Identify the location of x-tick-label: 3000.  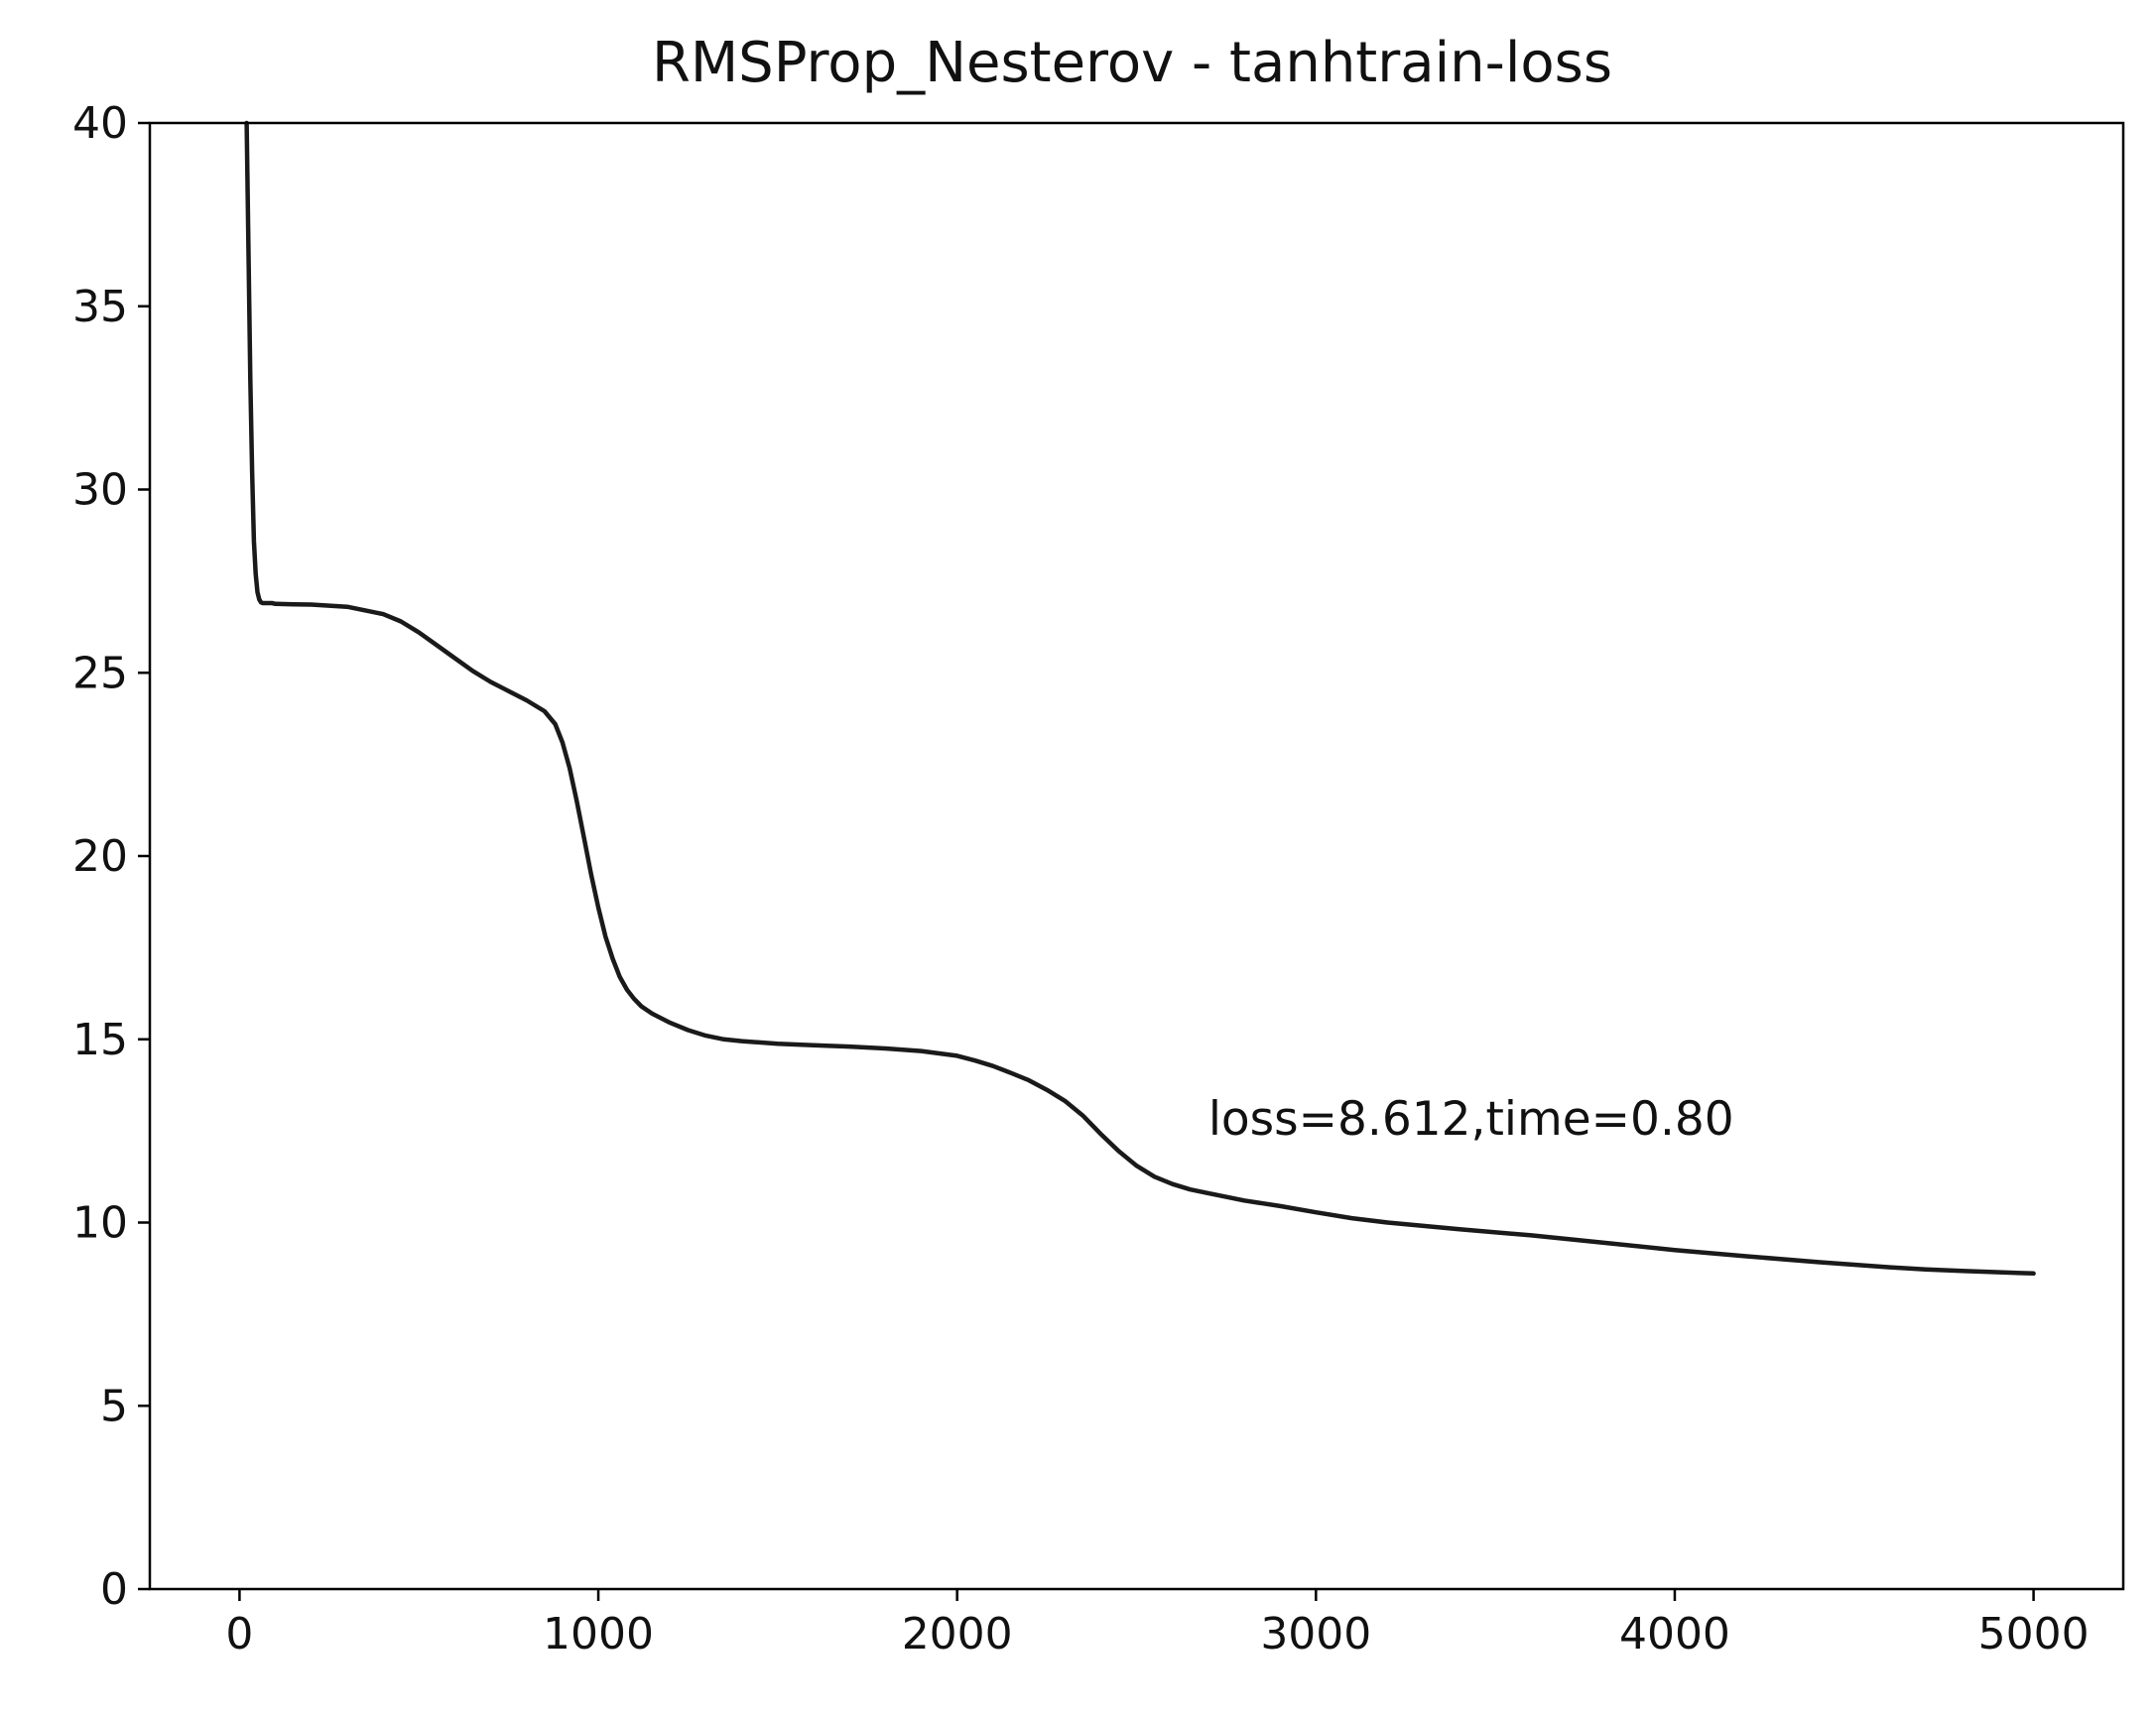
(1315, 1634).